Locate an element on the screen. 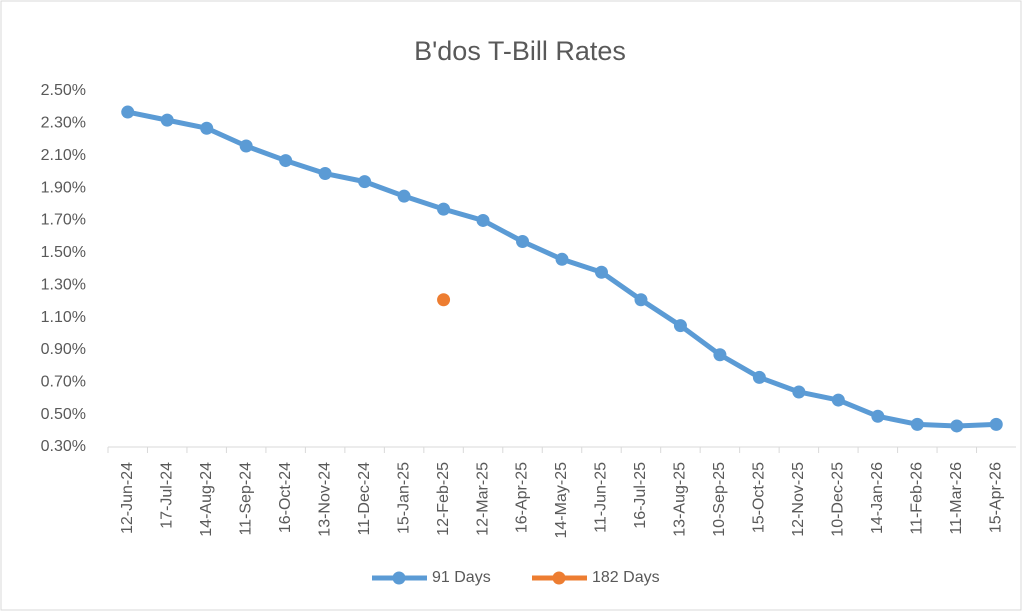 This screenshot has width=1023, height=612. y-tick-label: 2.10% is located at coordinates (63, 155).